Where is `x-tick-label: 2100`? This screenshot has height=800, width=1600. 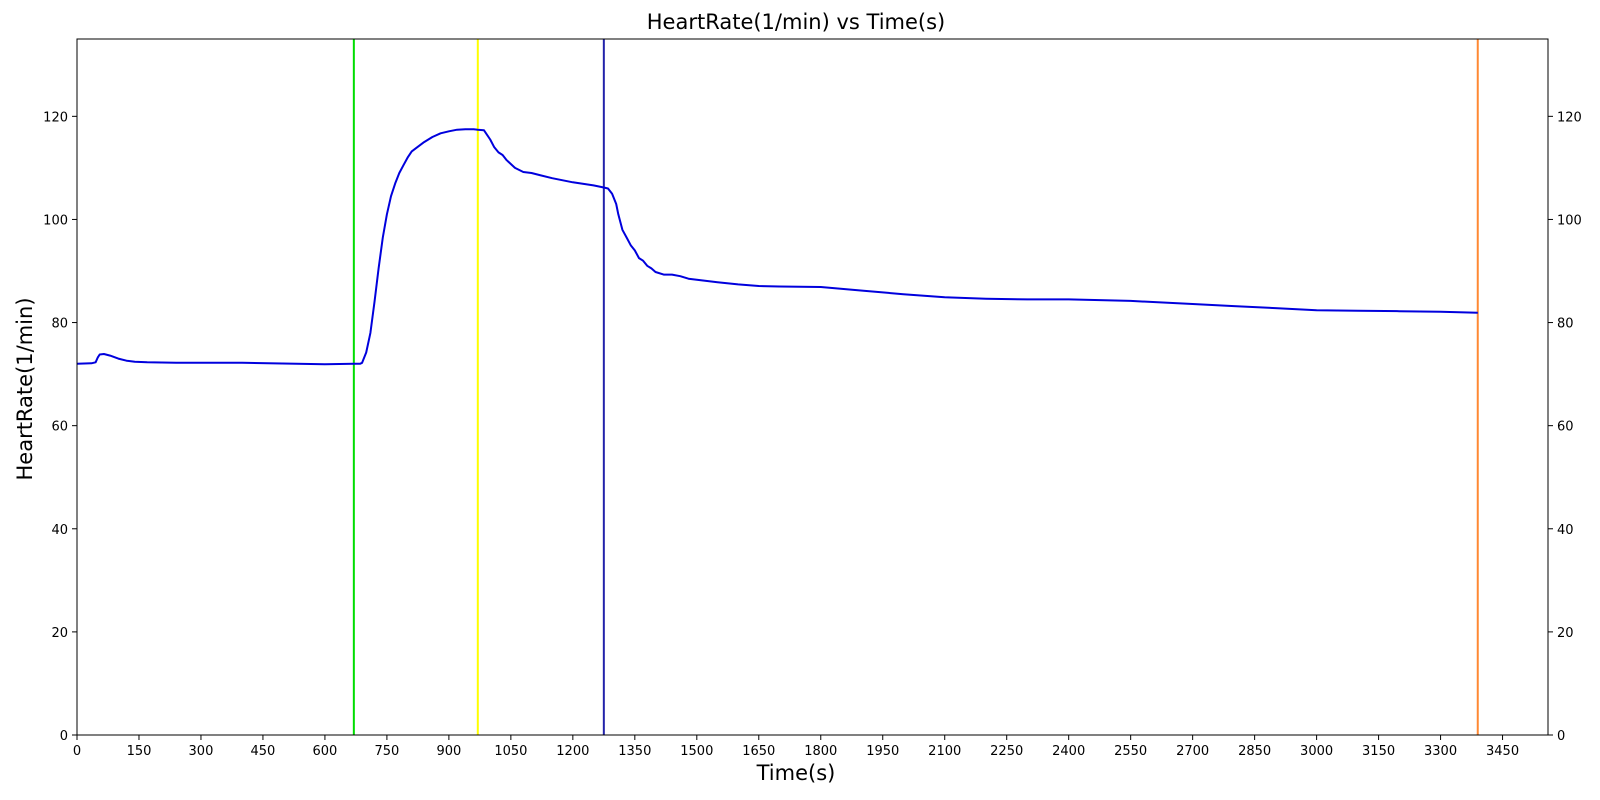
x-tick-label: 2100 is located at coordinates (944, 751).